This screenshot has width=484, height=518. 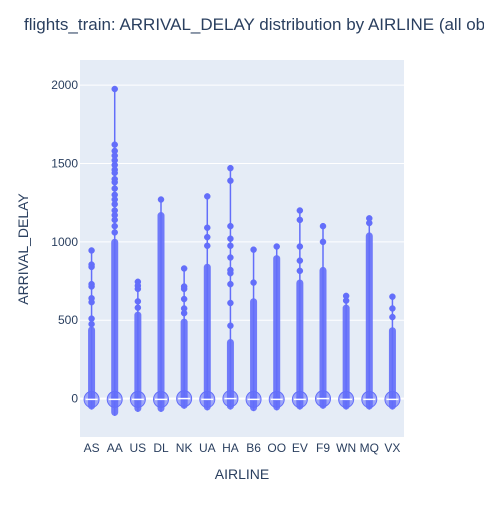 I want to click on y-axis-title: ARRIVAL_DELAY, so click(x=23, y=249).